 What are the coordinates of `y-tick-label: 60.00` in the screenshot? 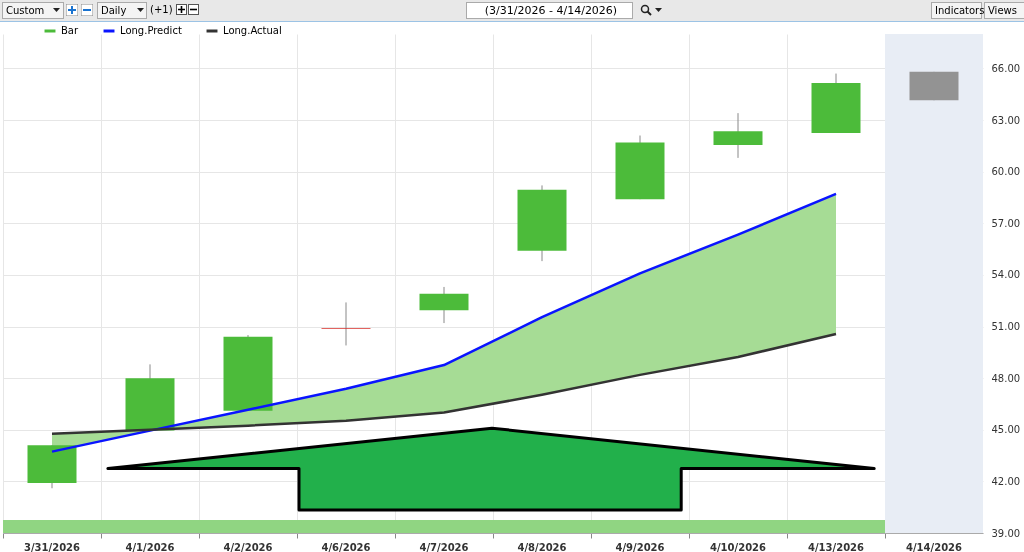 It's located at (1006, 172).